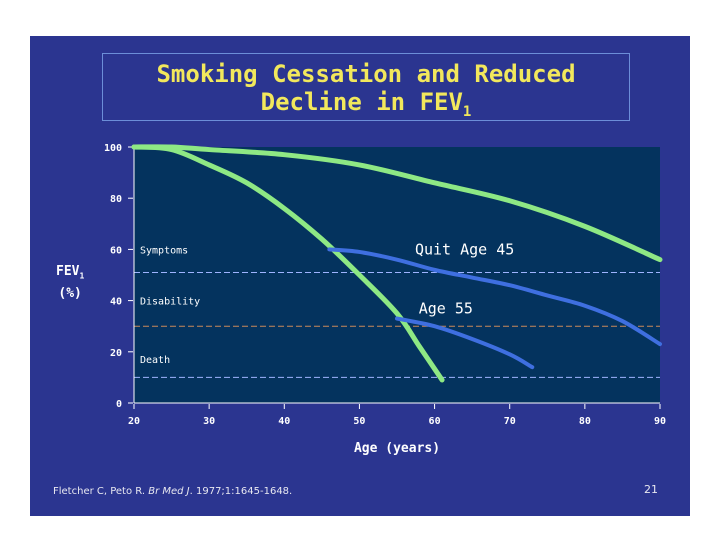 This screenshot has width=720, height=540. I want to click on x-axis-title: Age (years), so click(397, 448).